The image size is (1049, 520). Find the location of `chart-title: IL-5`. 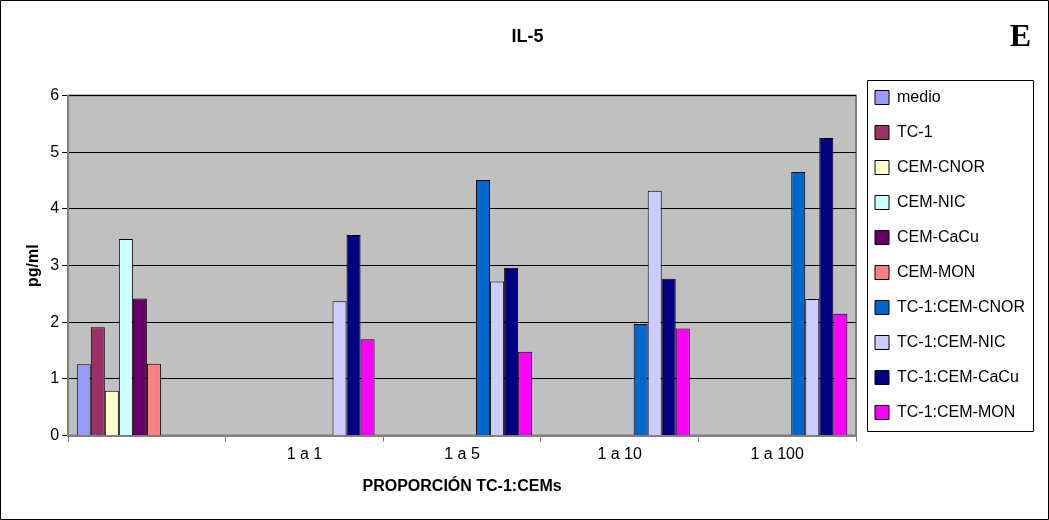

chart-title: IL-5 is located at coordinates (527, 35).